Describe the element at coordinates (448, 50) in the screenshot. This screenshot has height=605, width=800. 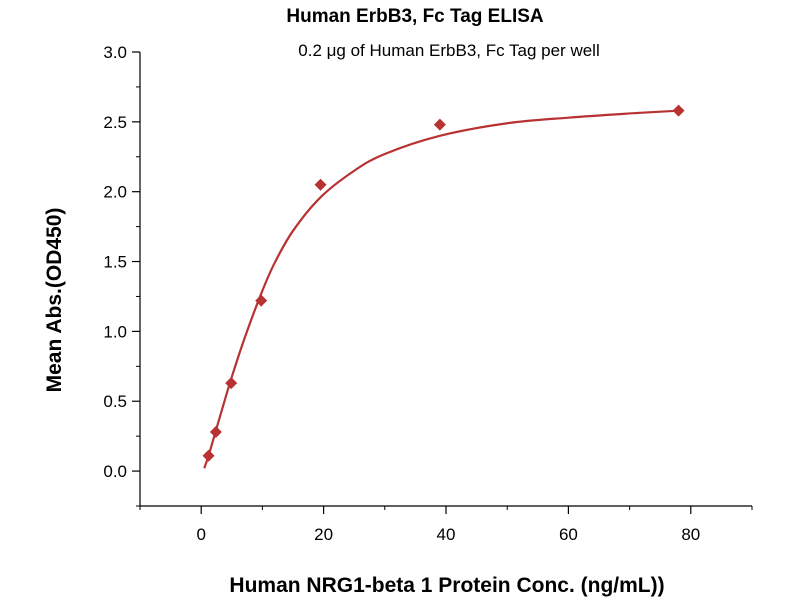
I see `chart-subtitle: 0.2 μg of Human ErbB3, Fc Tag per well` at that location.